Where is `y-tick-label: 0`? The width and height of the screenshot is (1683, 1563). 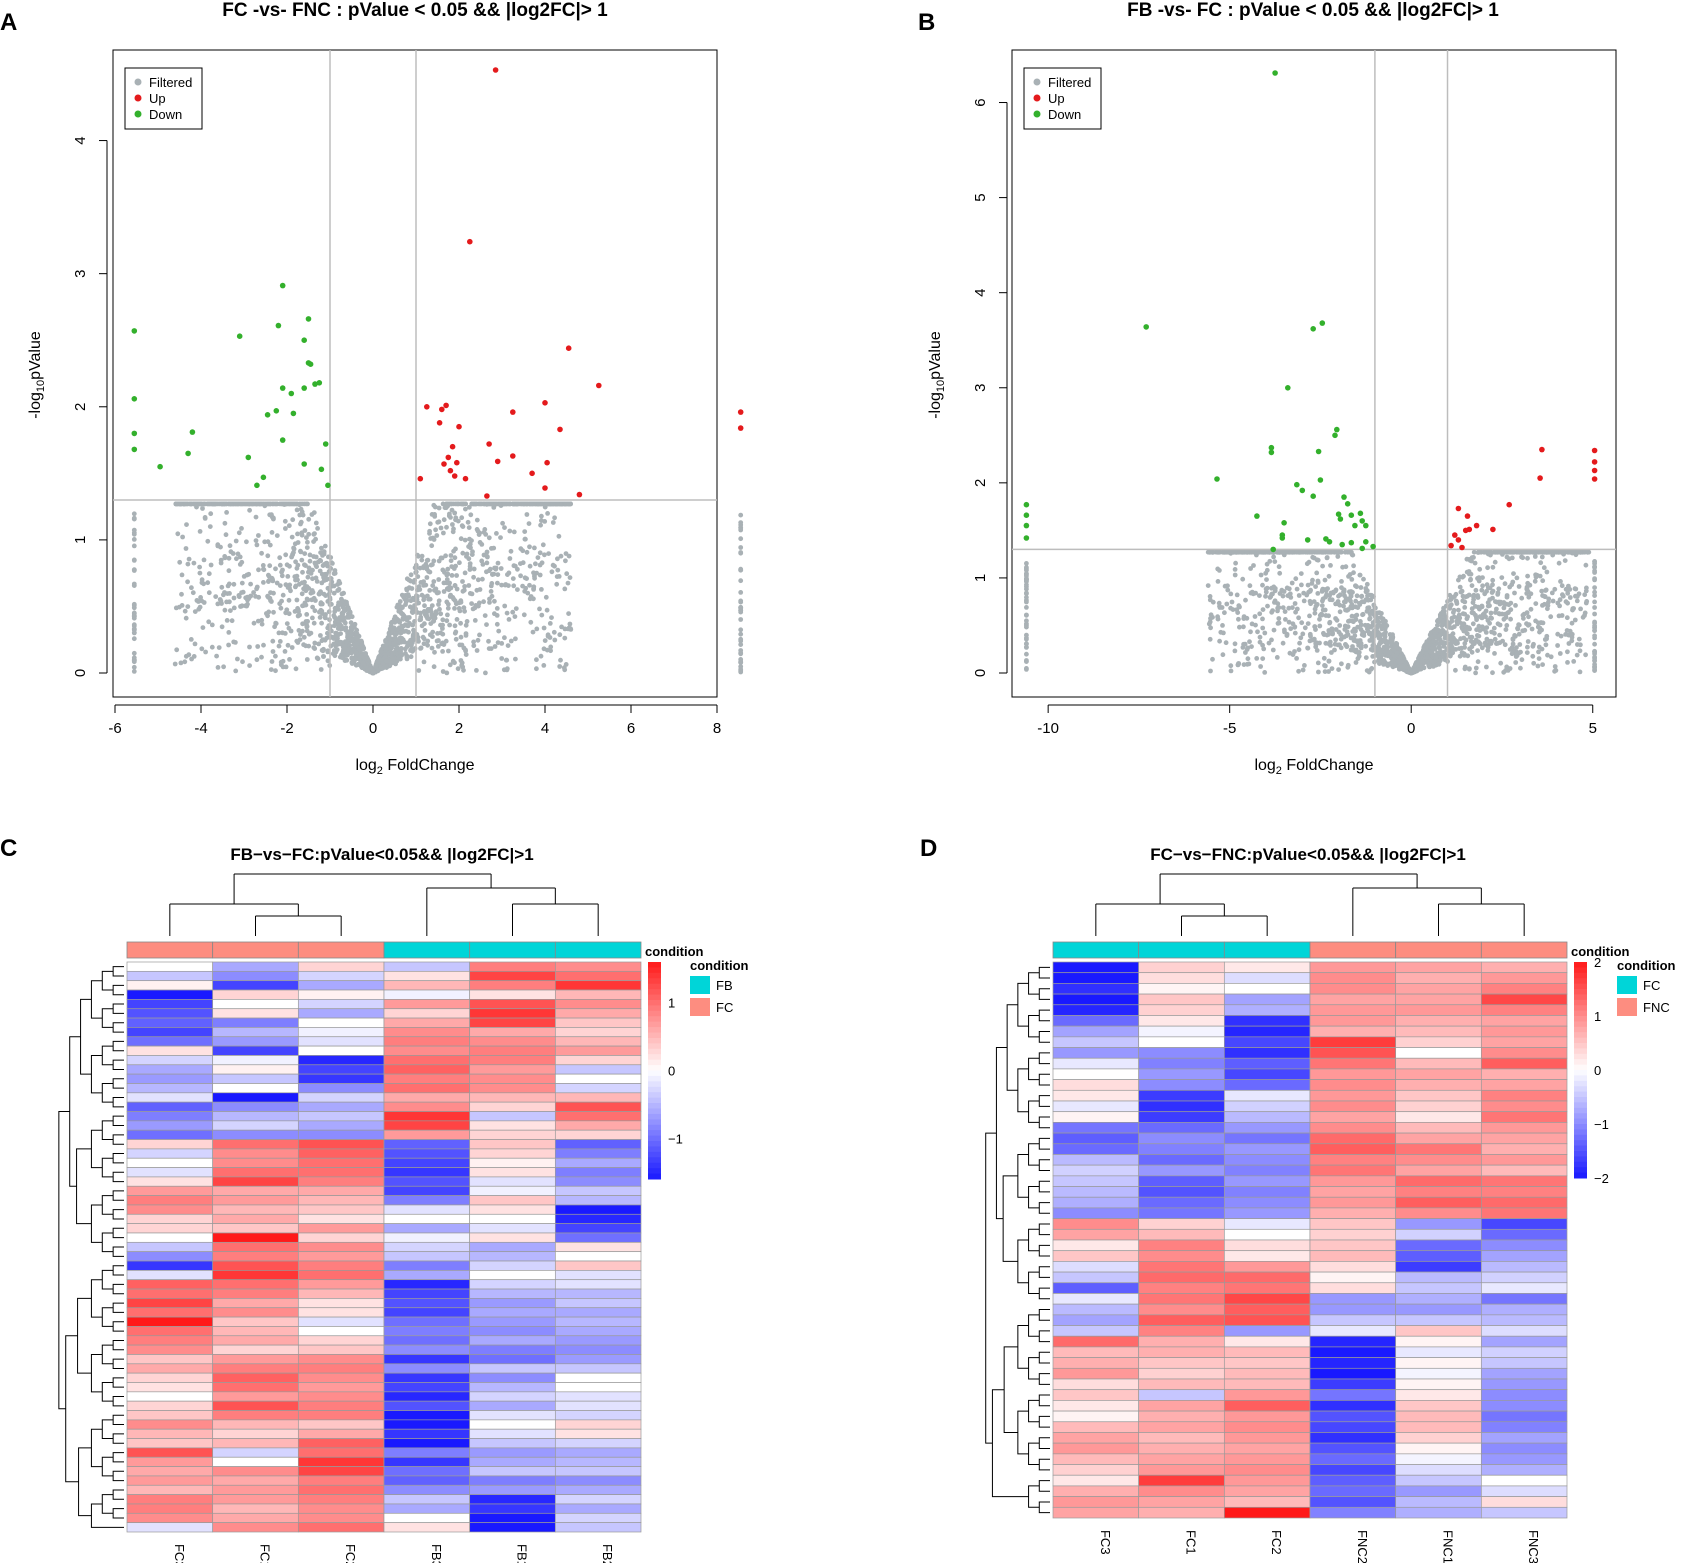 y-tick-label: 0 is located at coordinates (80, 673).